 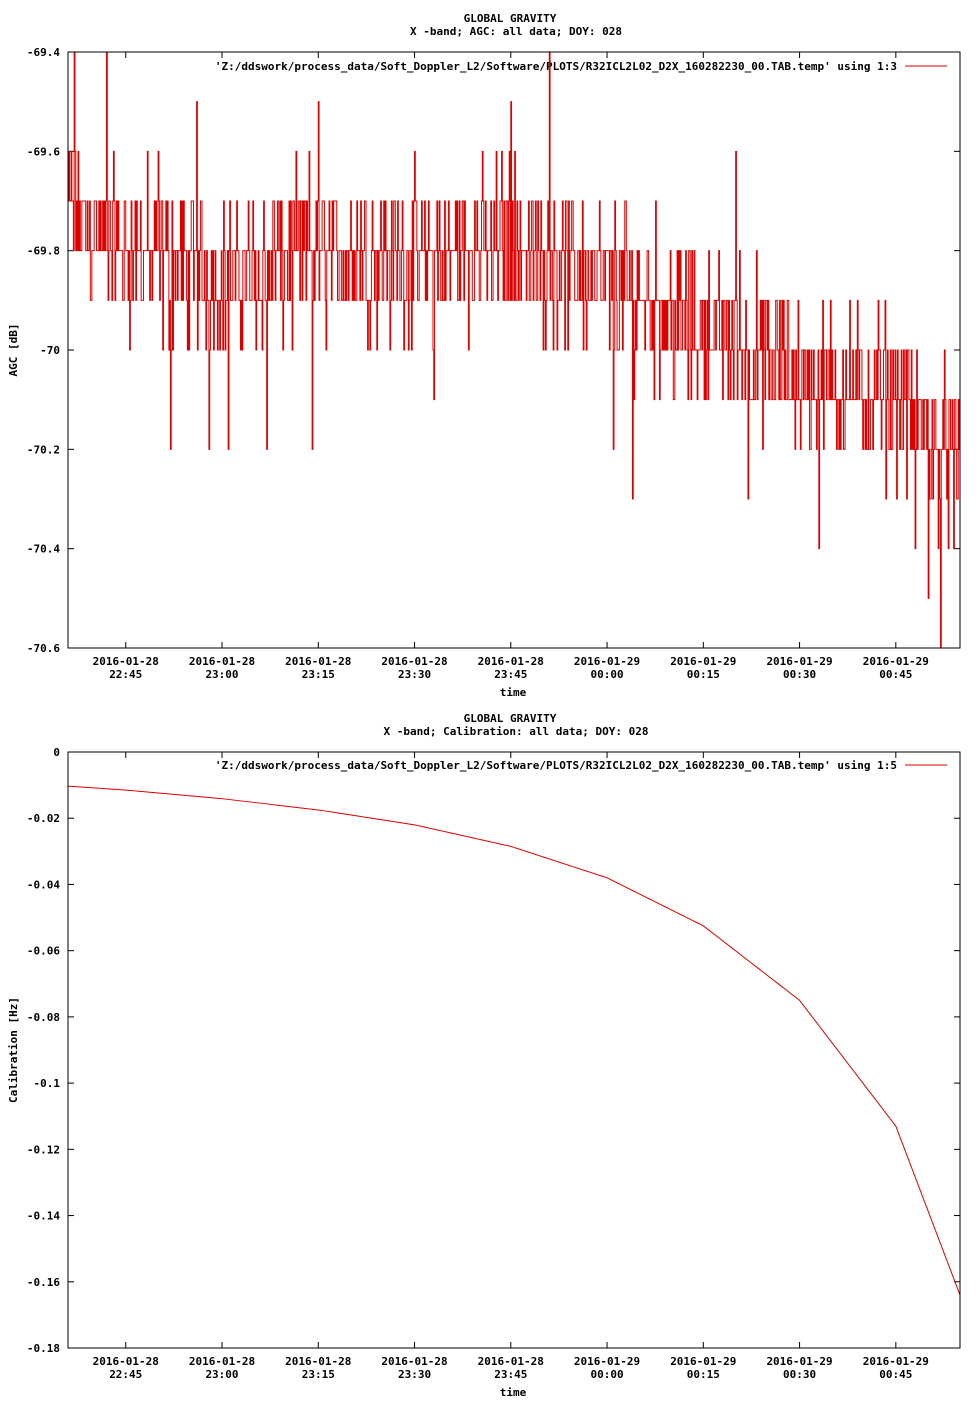 I want to click on y-tick-label: -0.08, so click(x=43, y=1017).